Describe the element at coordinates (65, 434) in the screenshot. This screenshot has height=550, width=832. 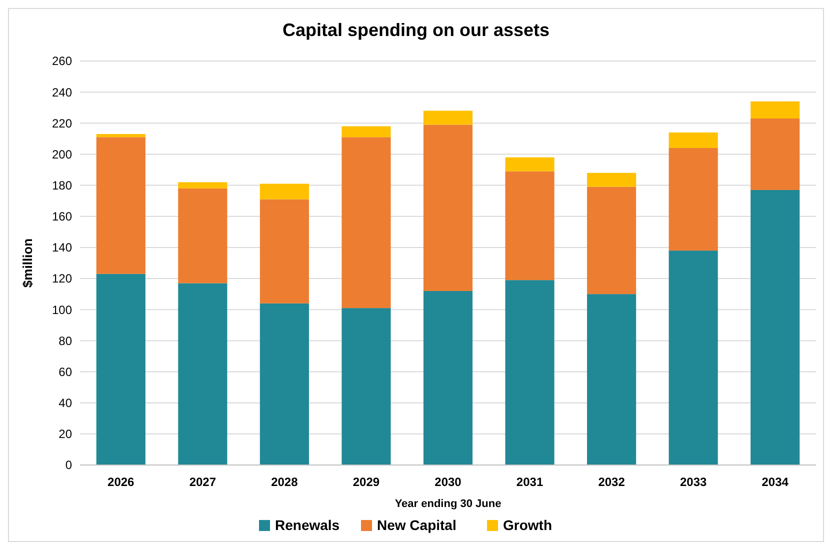
I see `y-tick-label: 20` at that location.